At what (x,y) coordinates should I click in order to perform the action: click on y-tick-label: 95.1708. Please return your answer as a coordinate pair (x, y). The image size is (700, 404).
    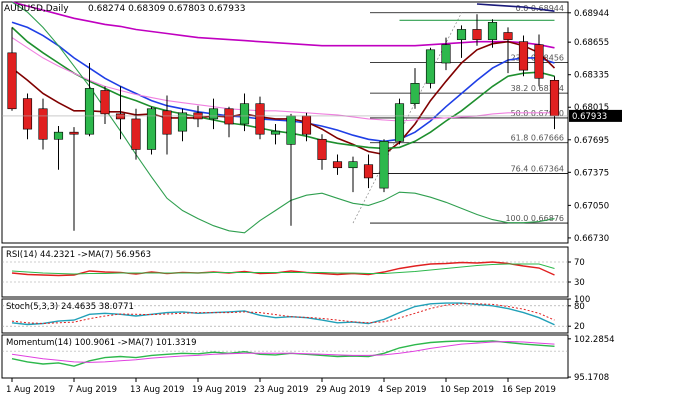
    Looking at the image, I should click on (591, 378).